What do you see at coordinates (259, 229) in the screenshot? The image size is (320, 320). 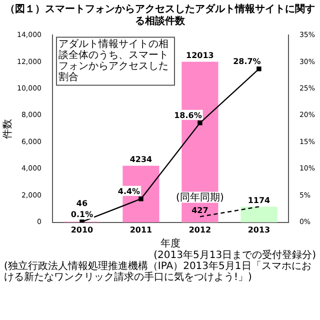 I see `x-tick-label: 2013` at bounding box center [259, 229].